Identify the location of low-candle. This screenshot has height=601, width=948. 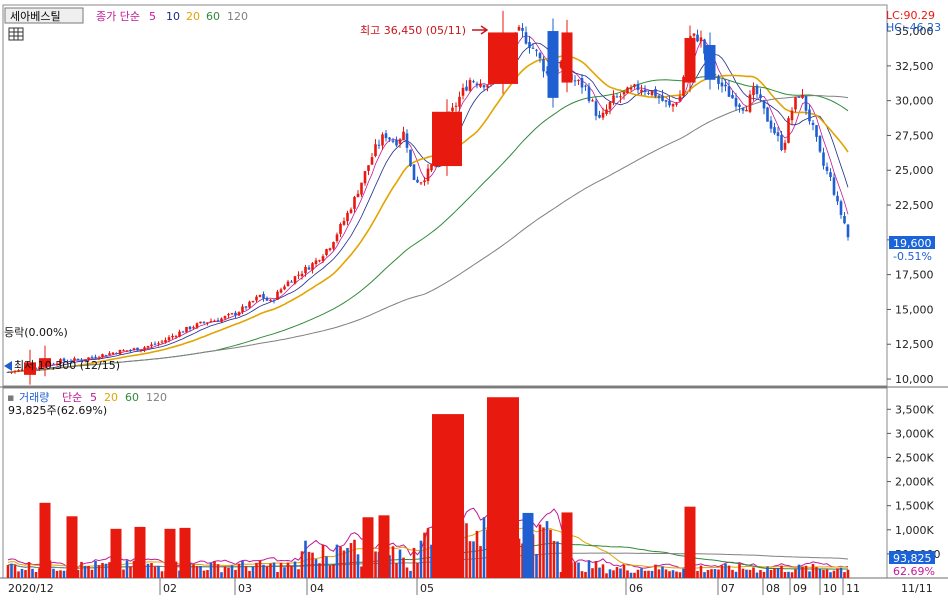
(30, 368).